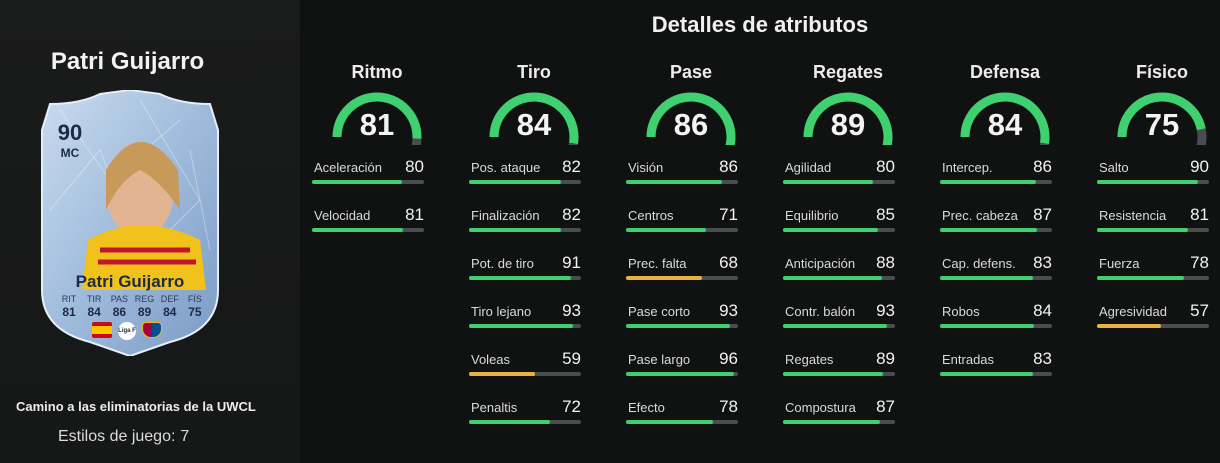 This screenshot has width=1220, height=463. Describe the element at coordinates (102, 330) in the screenshot. I see `spain-flag-icon` at that location.